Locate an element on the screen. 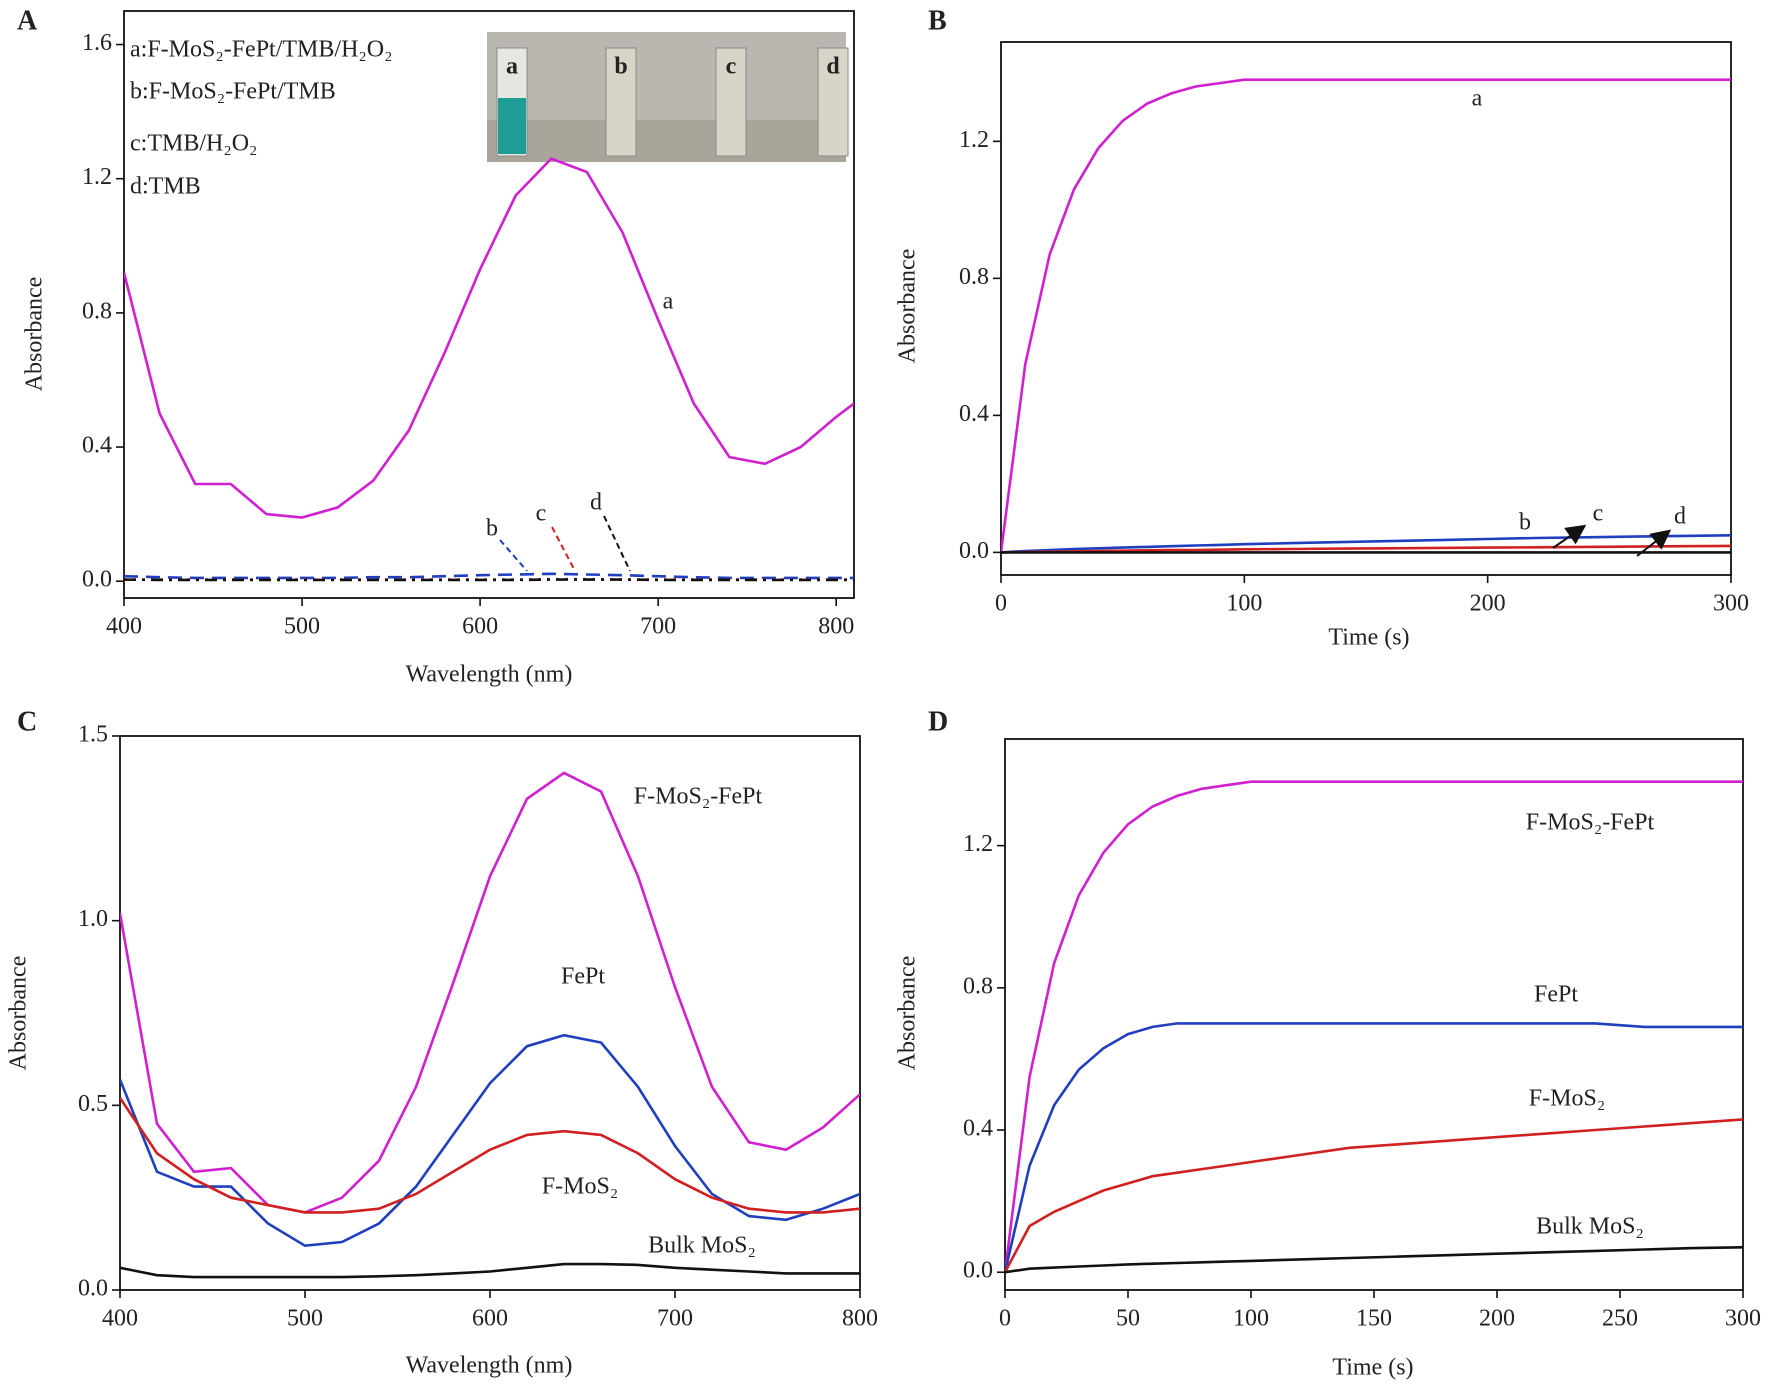 The image size is (1772, 1388). inset-label: a is located at coordinates (512, 67).